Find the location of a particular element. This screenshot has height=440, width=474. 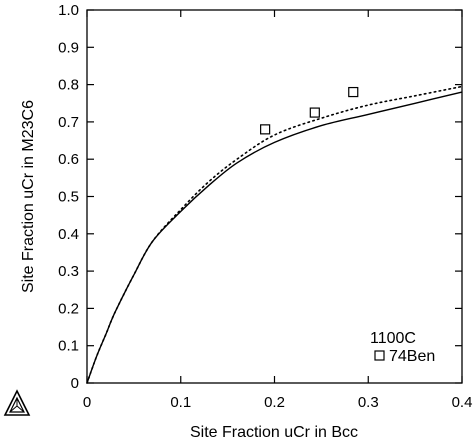

x-tick-label: 0 is located at coordinates (87, 402).